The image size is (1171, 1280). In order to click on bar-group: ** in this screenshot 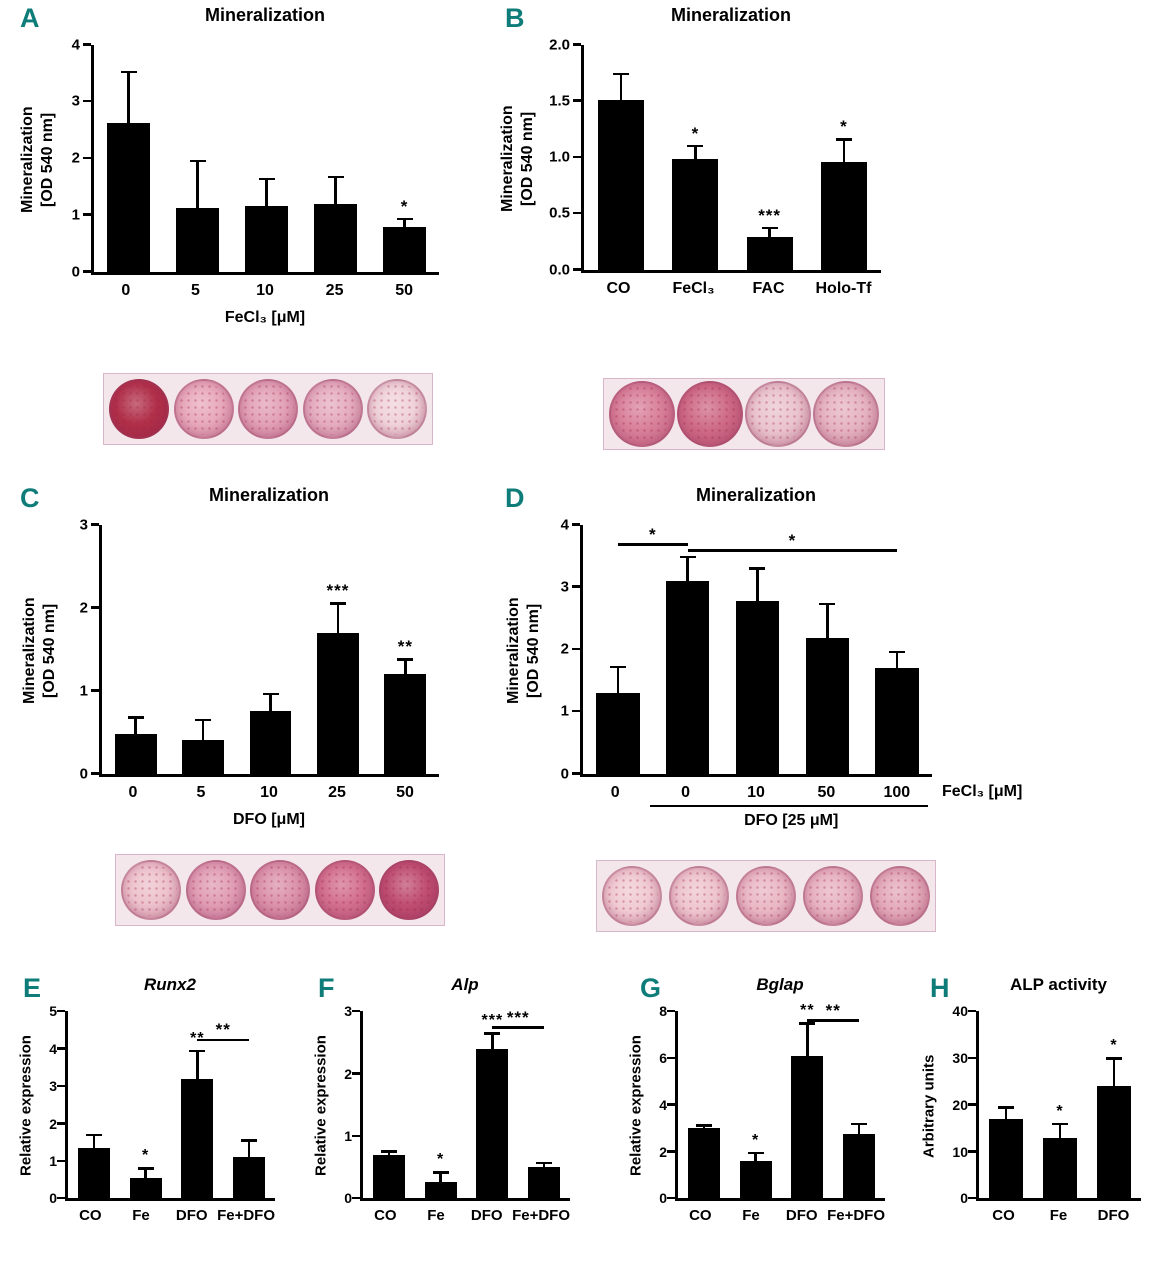, I will do `click(808, 1101)`.